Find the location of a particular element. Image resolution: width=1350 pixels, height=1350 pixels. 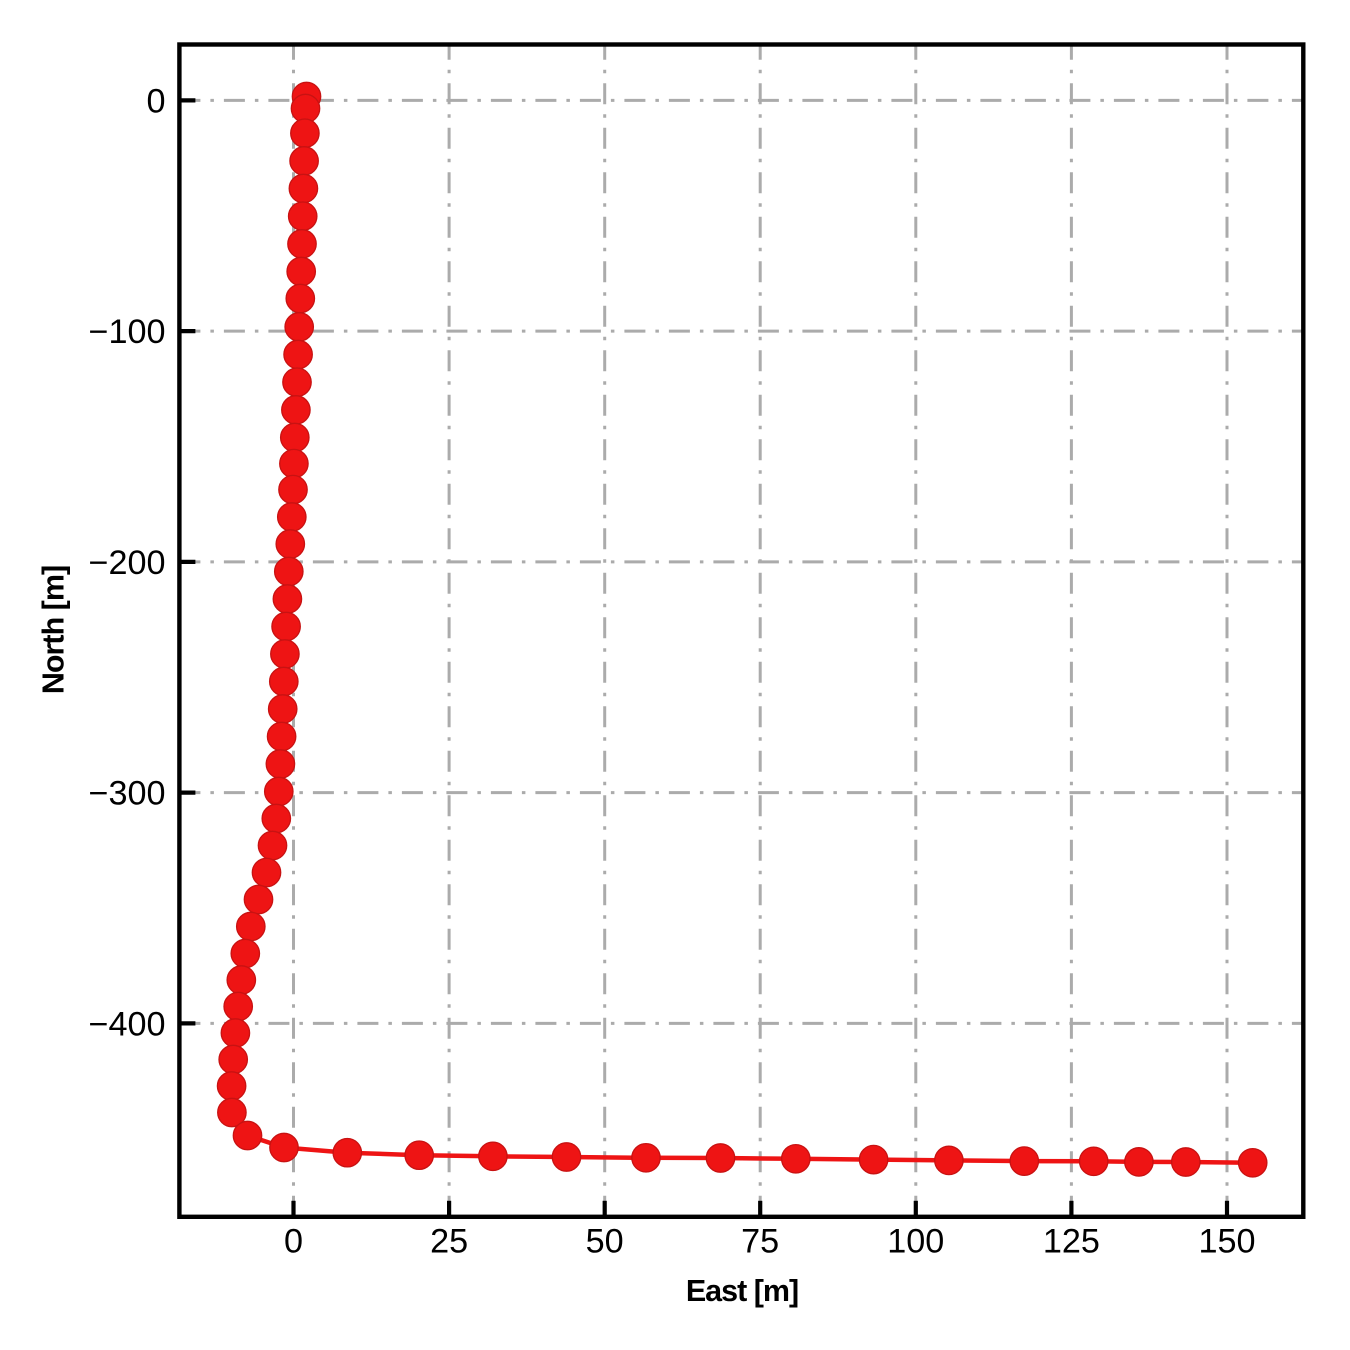

svg-text: North [m] is located at coordinates (53, 630).